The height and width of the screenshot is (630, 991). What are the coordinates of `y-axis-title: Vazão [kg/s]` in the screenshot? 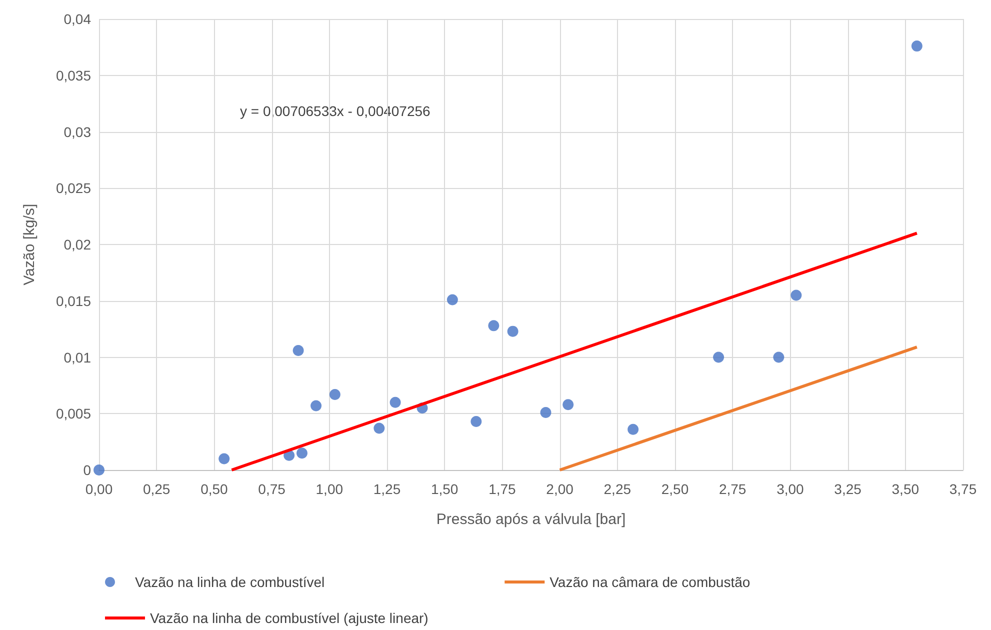 It's located at (29, 245).